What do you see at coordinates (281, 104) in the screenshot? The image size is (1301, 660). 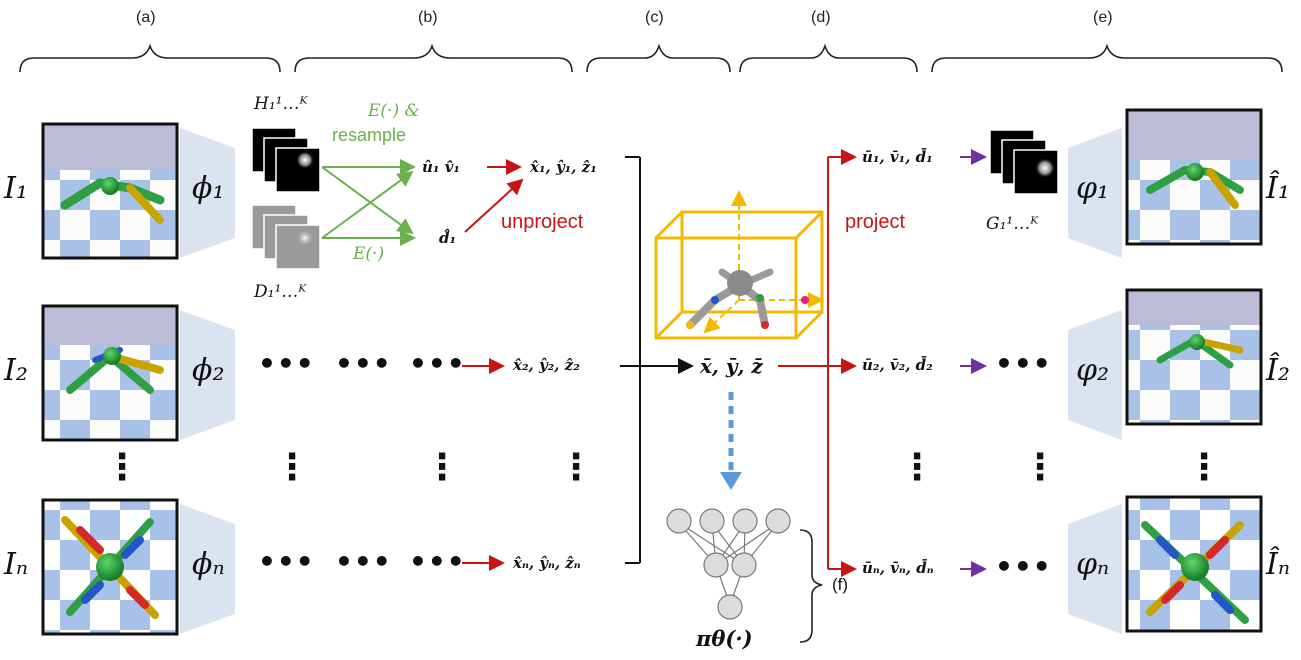 I see `heatmap-label-H: H₁¹…ᴷ` at bounding box center [281, 104].